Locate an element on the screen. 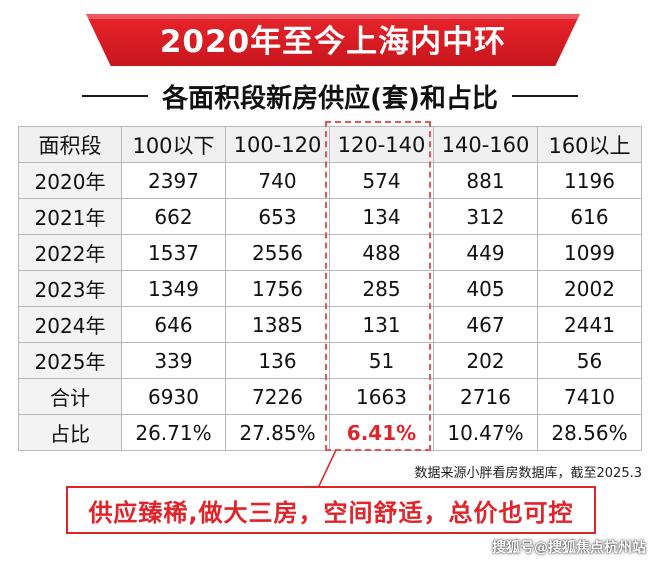 The height and width of the screenshot is (565, 660). table-row: 2021年 662 653 134 312 616 is located at coordinates (330, 216).